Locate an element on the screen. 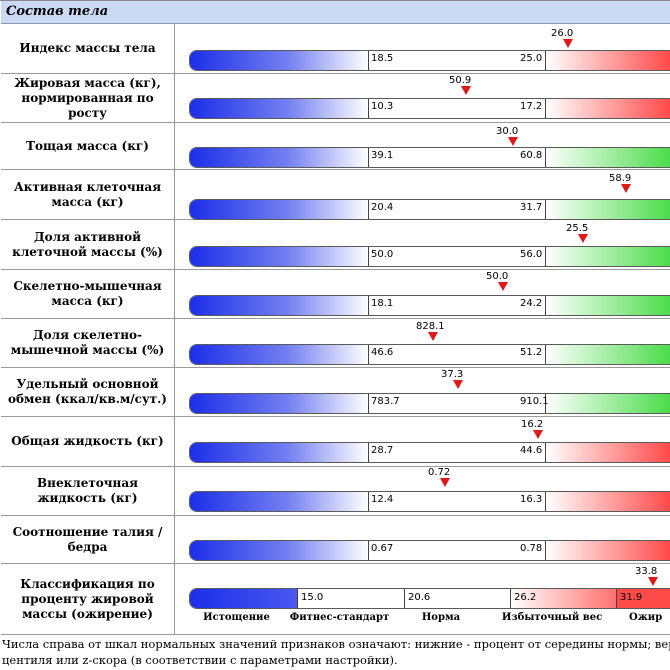 Image resolution: width=670 pixels, height=670 pixels. top-border is located at coordinates (335, 0).